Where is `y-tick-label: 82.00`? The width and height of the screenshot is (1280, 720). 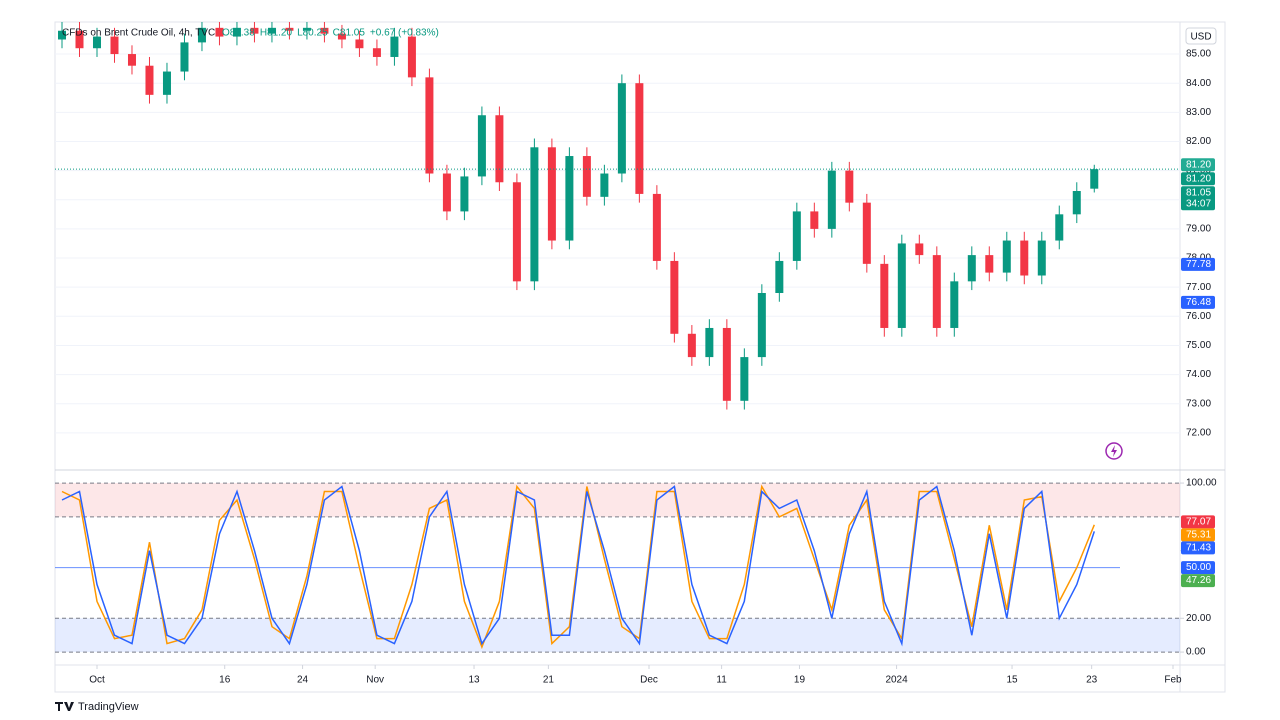 y-tick-label: 82.00 is located at coordinates (1198, 141).